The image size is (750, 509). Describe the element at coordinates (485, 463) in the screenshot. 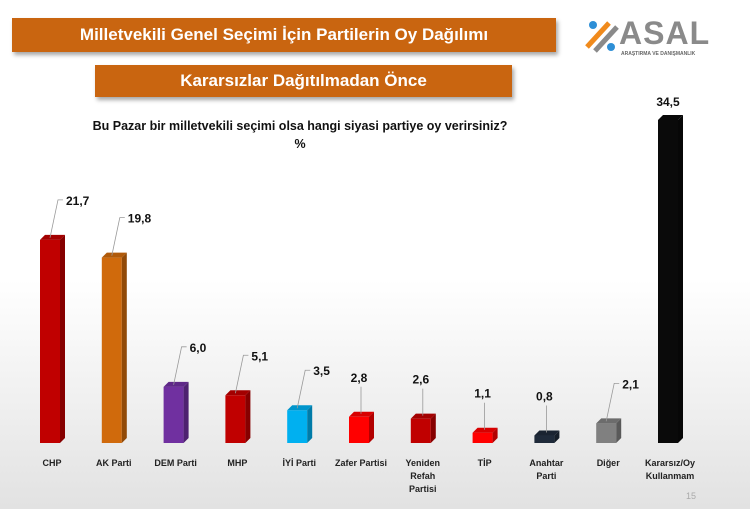

I see `category-label: TİP` at that location.